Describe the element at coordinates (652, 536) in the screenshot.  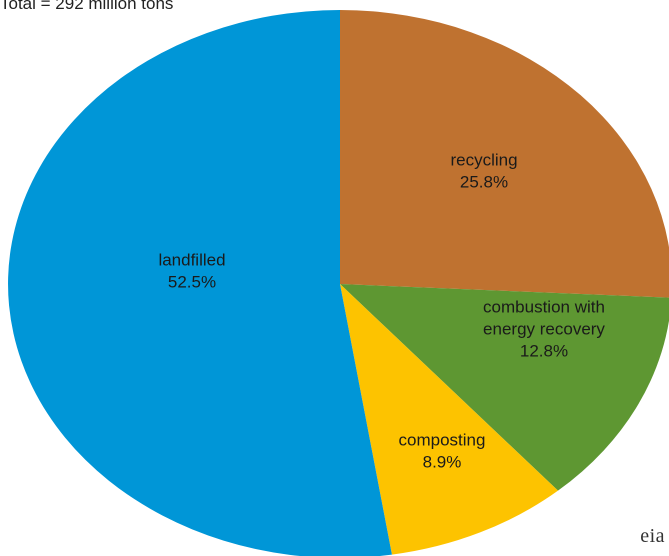
I see `eia-logo: eia` at that location.